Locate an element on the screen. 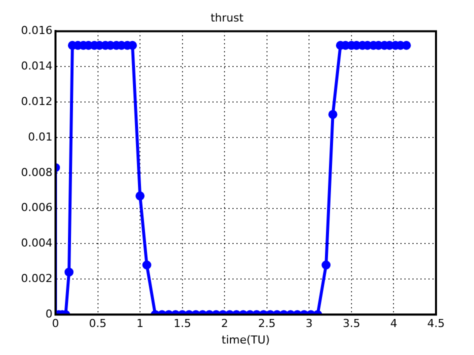 The height and width of the screenshot is (355, 474). x-axis-title: time(TU) is located at coordinates (246, 339).